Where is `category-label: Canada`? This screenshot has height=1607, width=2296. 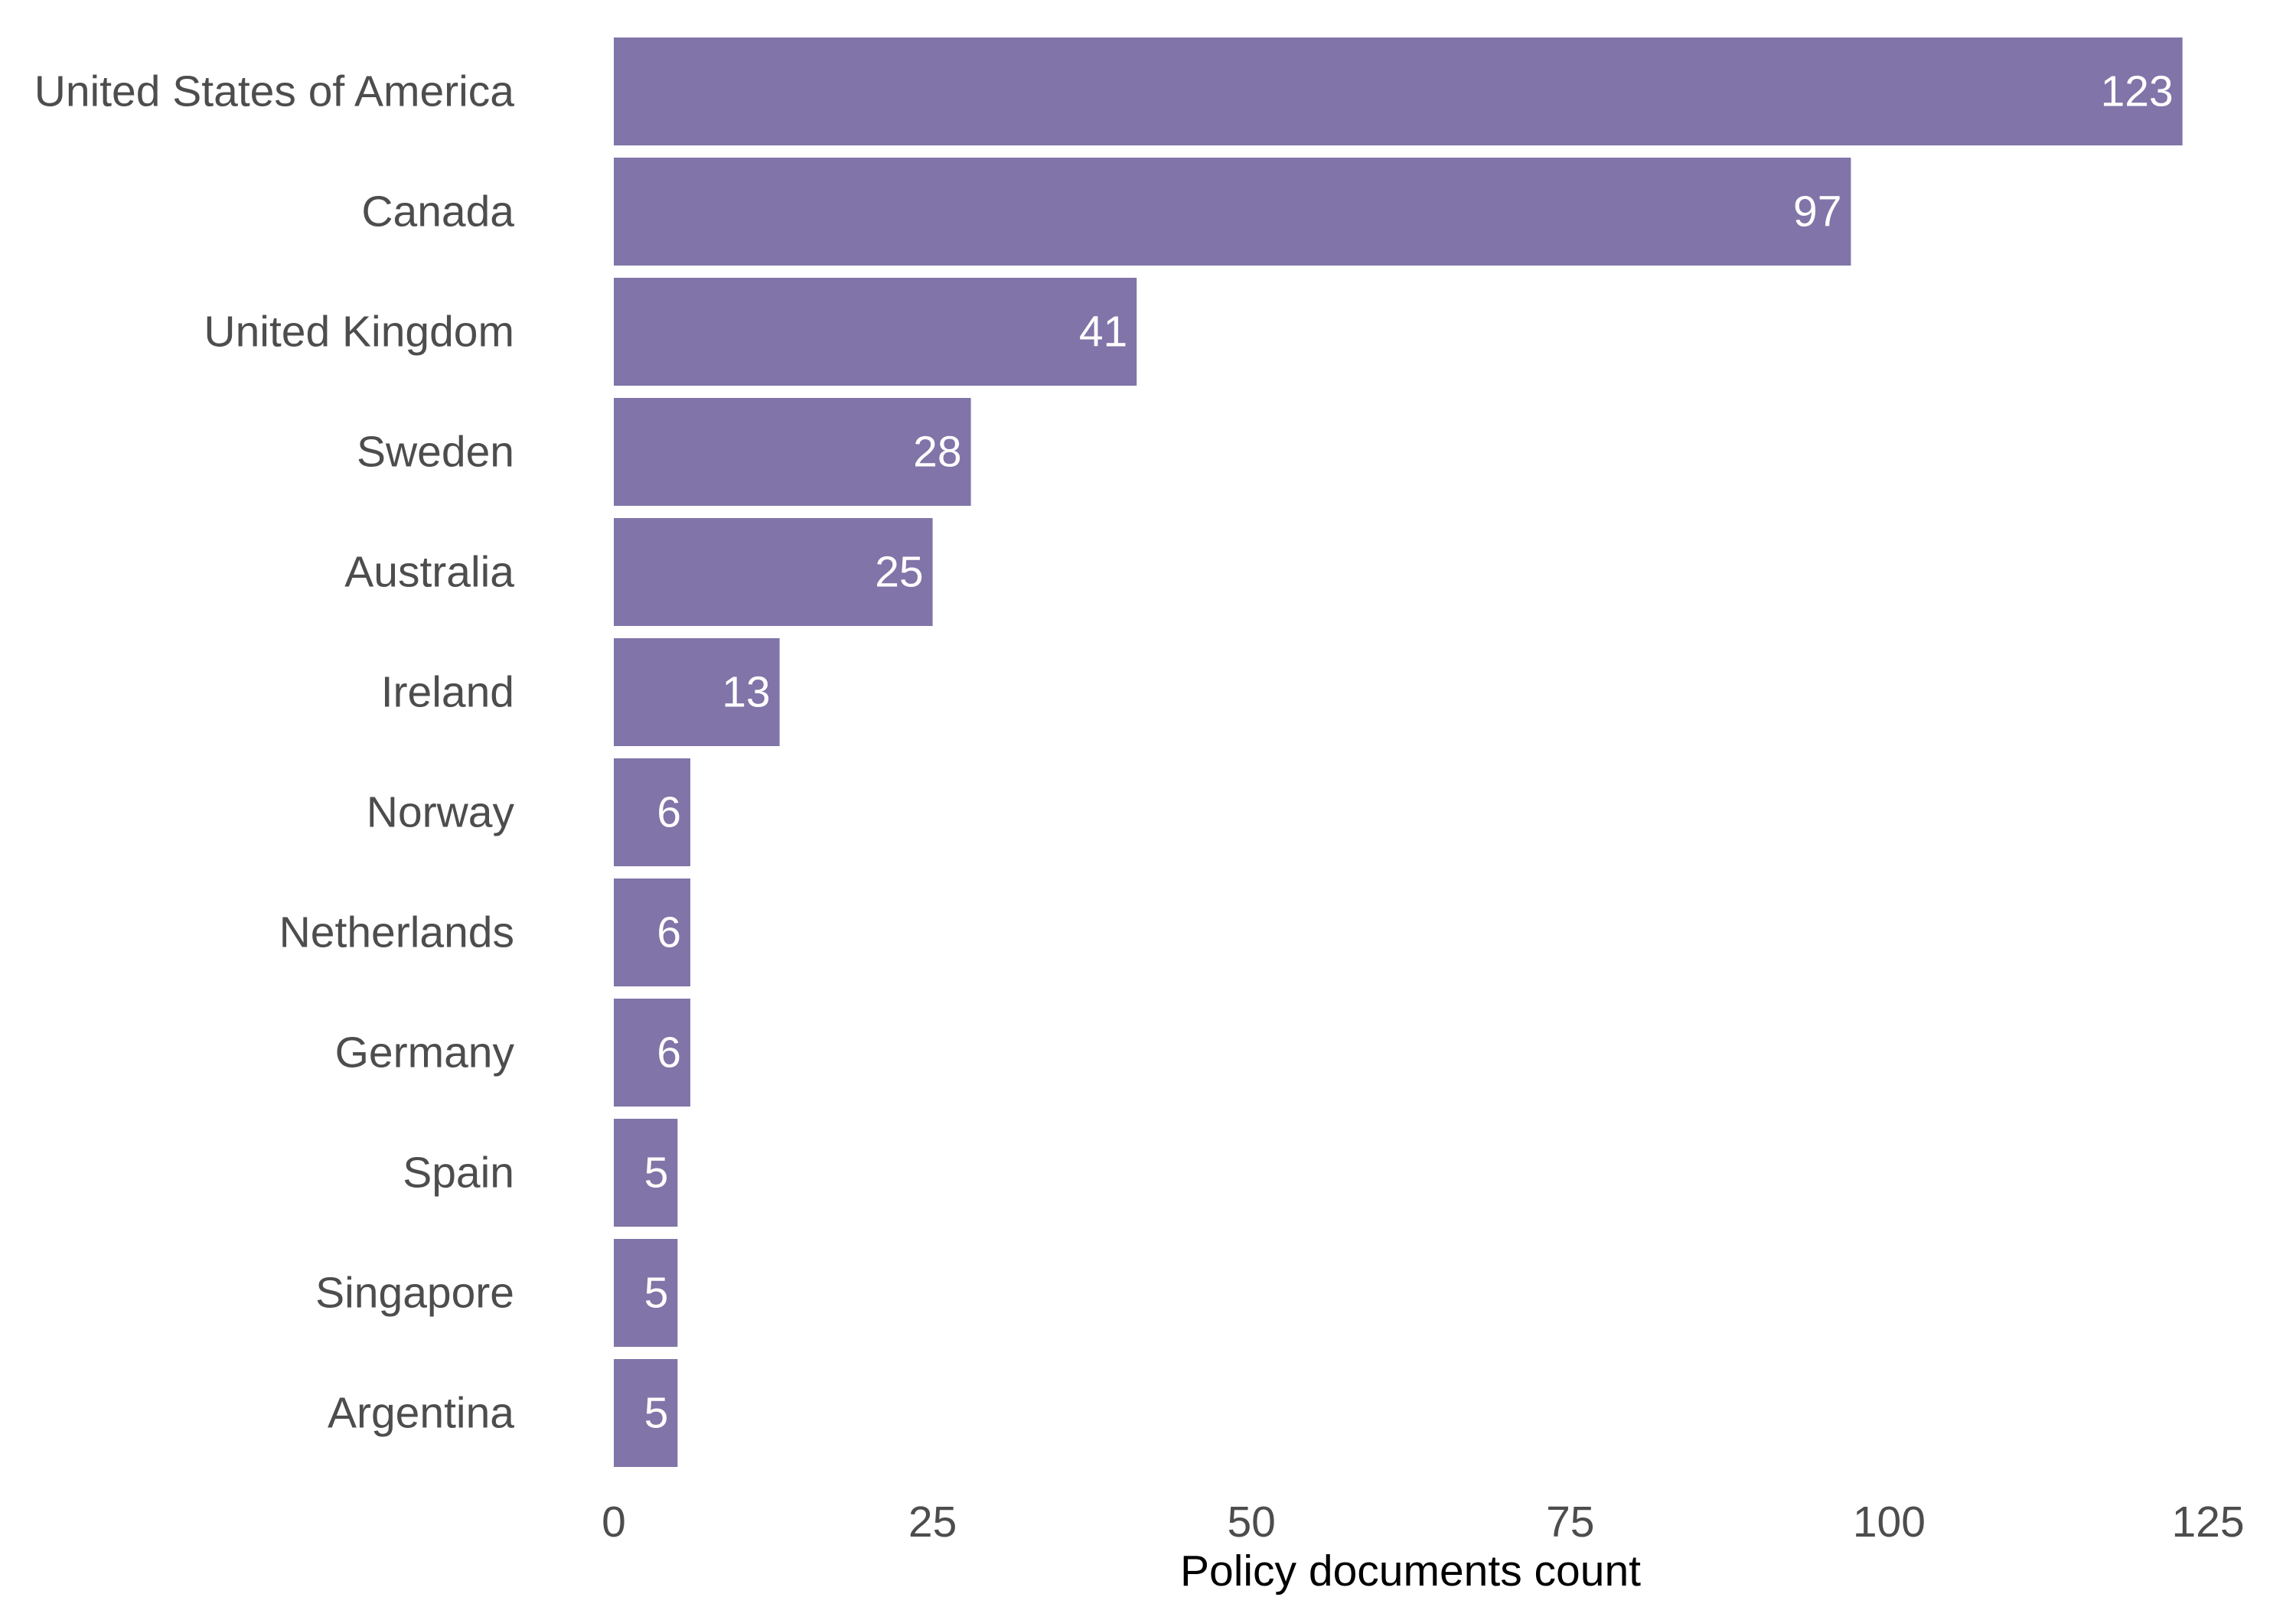 category-label: Canada is located at coordinates (437, 211).